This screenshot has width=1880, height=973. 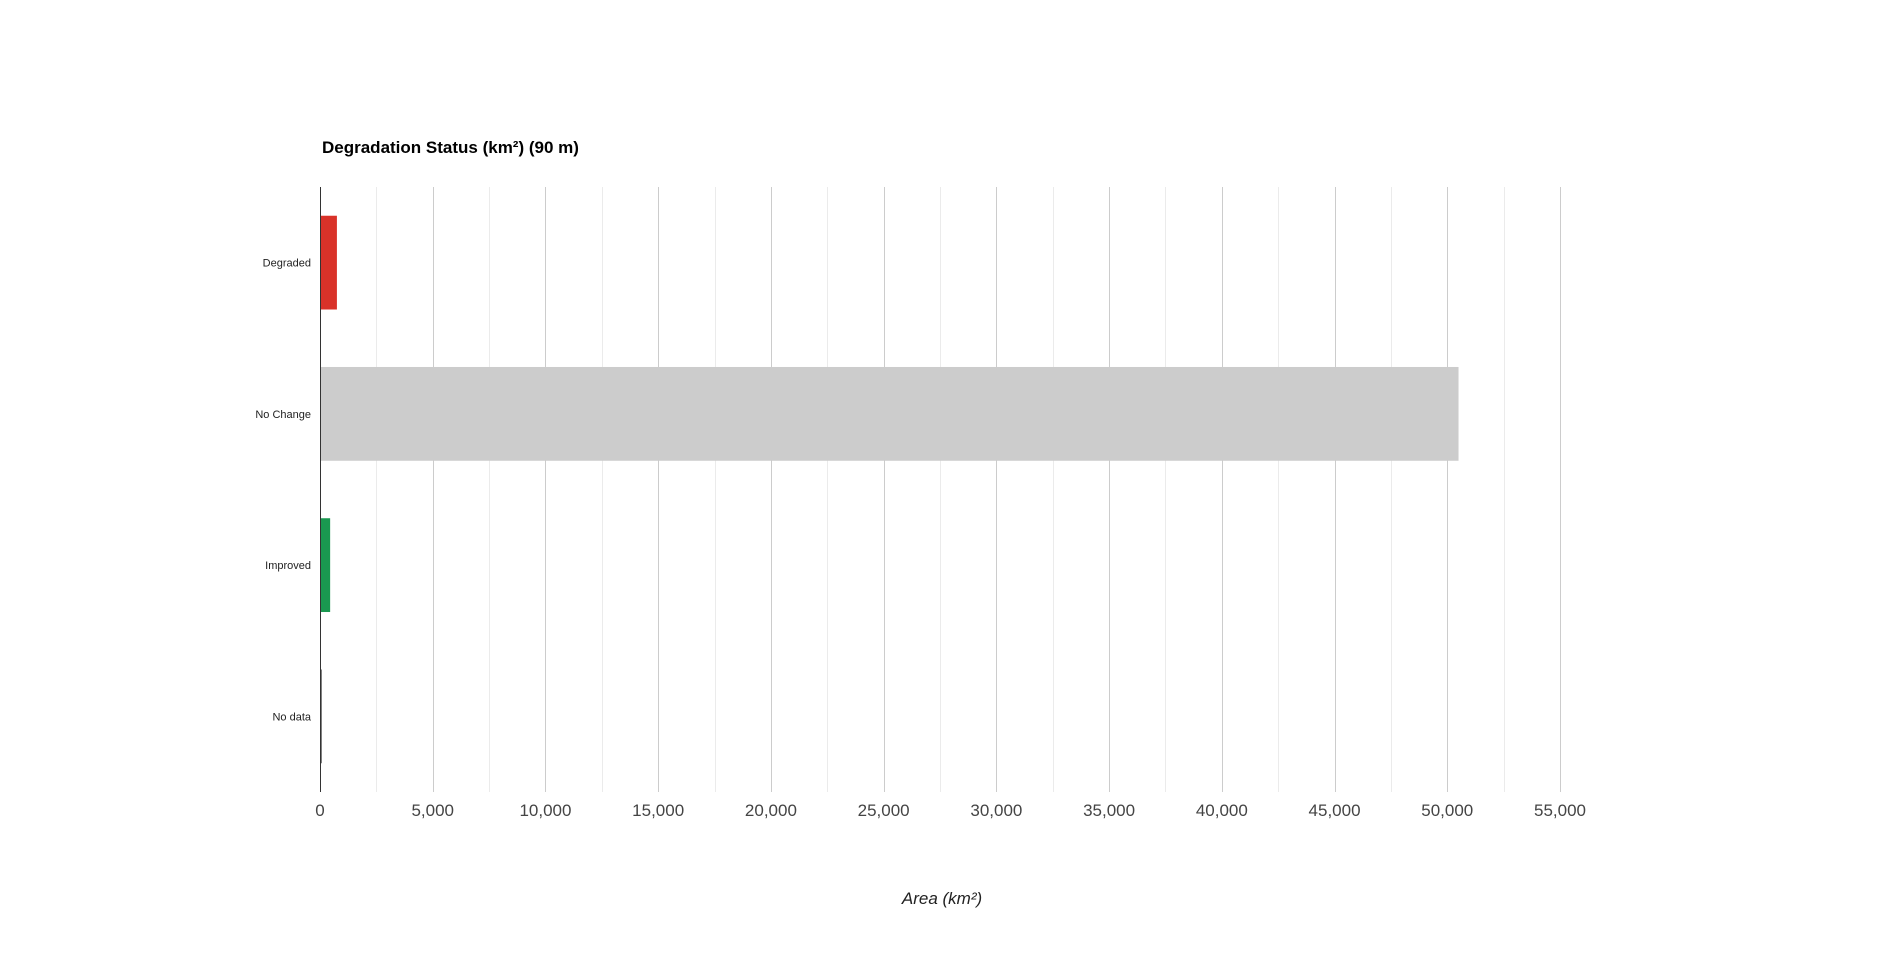 What do you see at coordinates (325, 565) in the screenshot?
I see `bar-improved` at bounding box center [325, 565].